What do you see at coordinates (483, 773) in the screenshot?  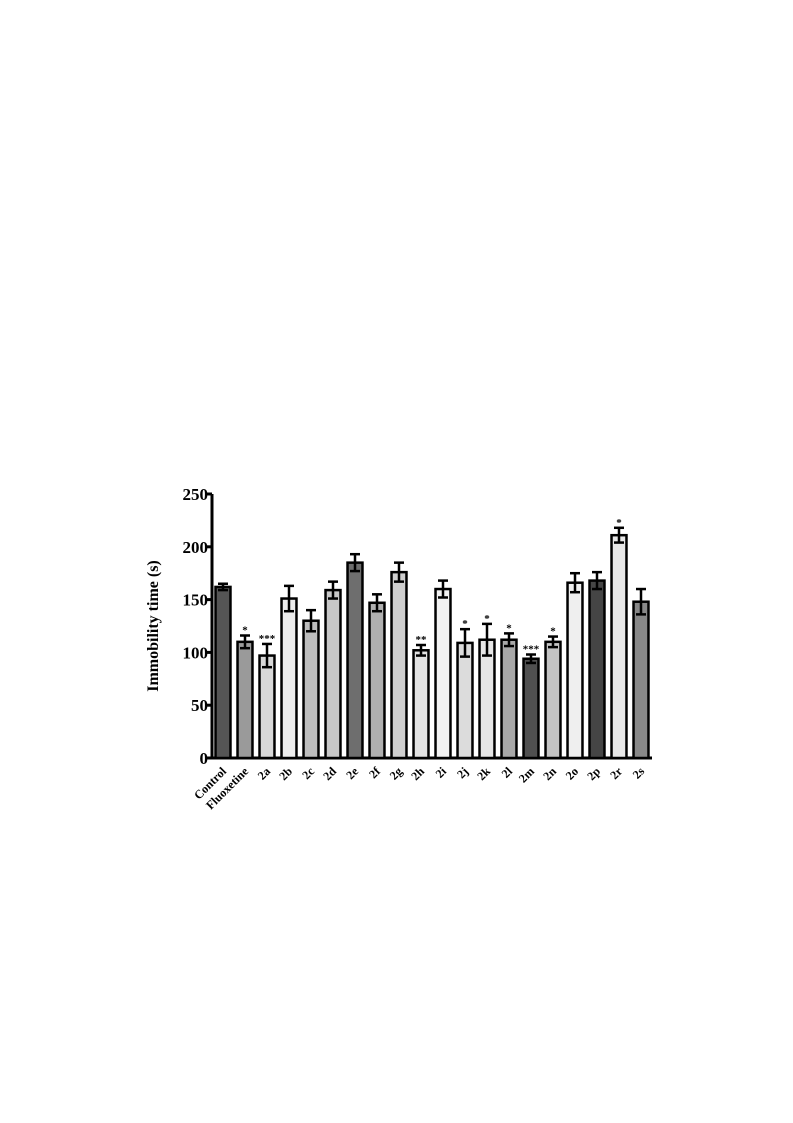 I see `x-tick-label: 2k` at bounding box center [483, 773].